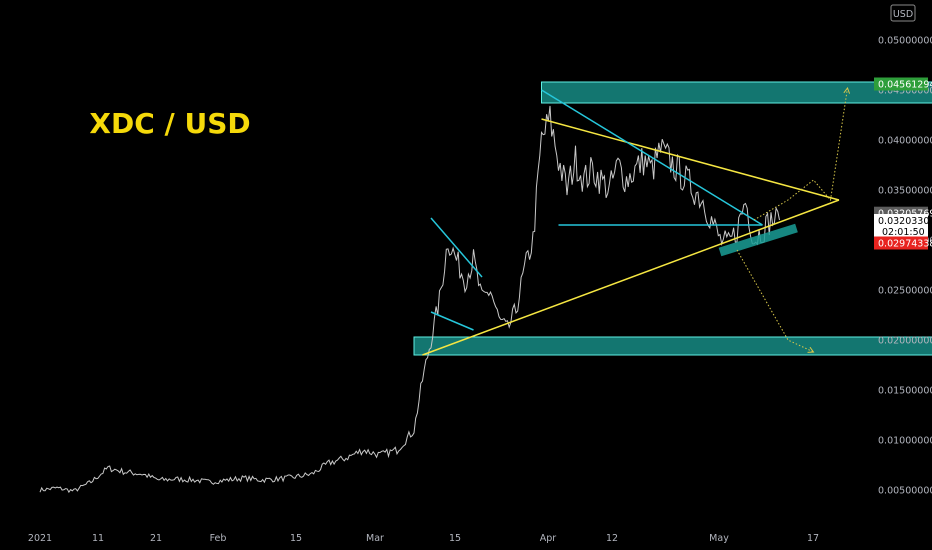 The height and width of the screenshot is (550, 932). Describe the element at coordinates (719, 538) in the screenshot. I see `x-tick-label: May` at that location.